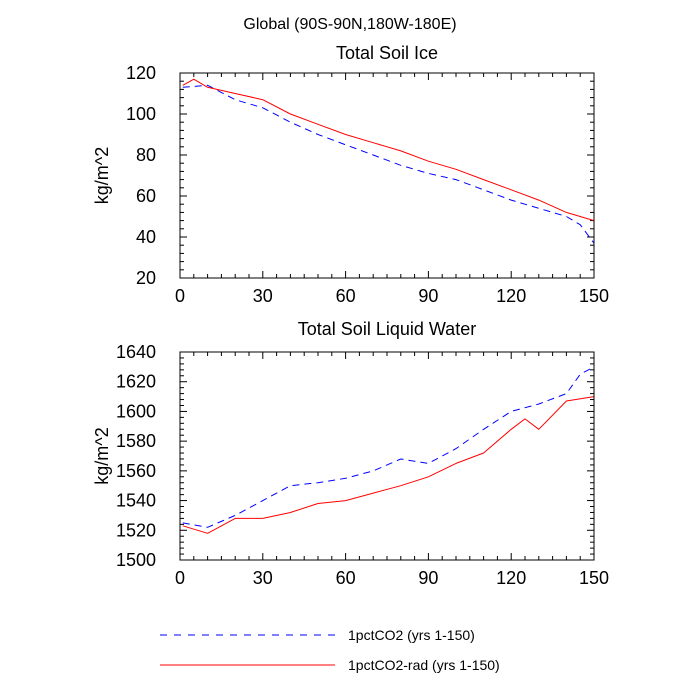 This screenshot has height=700, width=700. What do you see at coordinates (387, 53) in the screenshot?
I see `panel-title: Total Soil Ice` at bounding box center [387, 53].